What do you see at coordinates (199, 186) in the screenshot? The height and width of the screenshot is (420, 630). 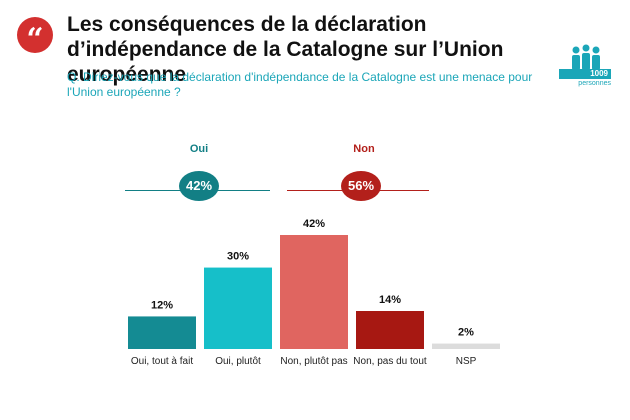 I see `summary-oui-value: 42%` at bounding box center [199, 186].